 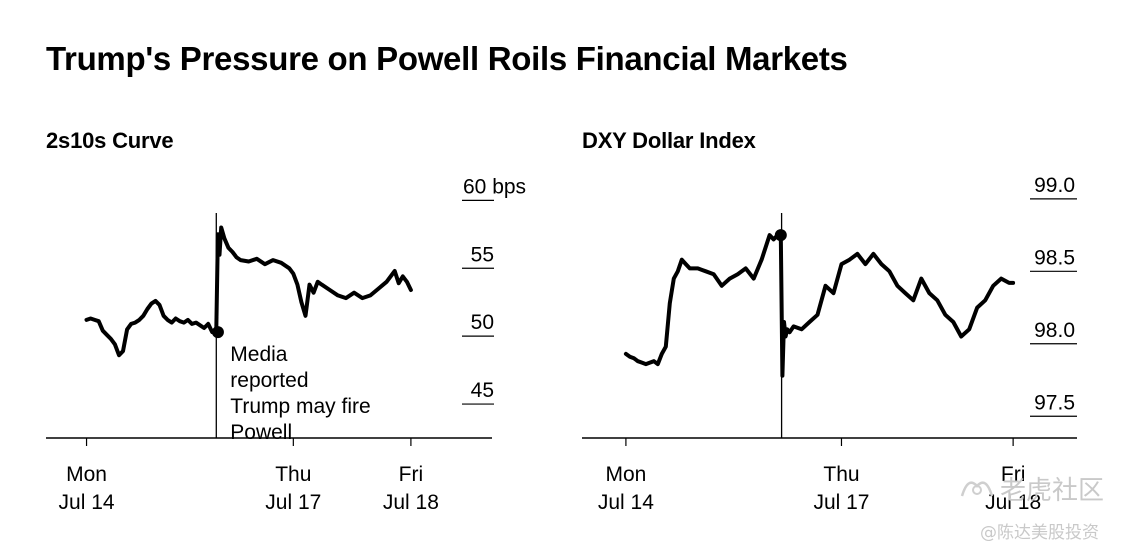 What do you see at coordinates (841, 474) in the screenshot?
I see `x-tick-label-dxy: Thu` at bounding box center [841, 474].